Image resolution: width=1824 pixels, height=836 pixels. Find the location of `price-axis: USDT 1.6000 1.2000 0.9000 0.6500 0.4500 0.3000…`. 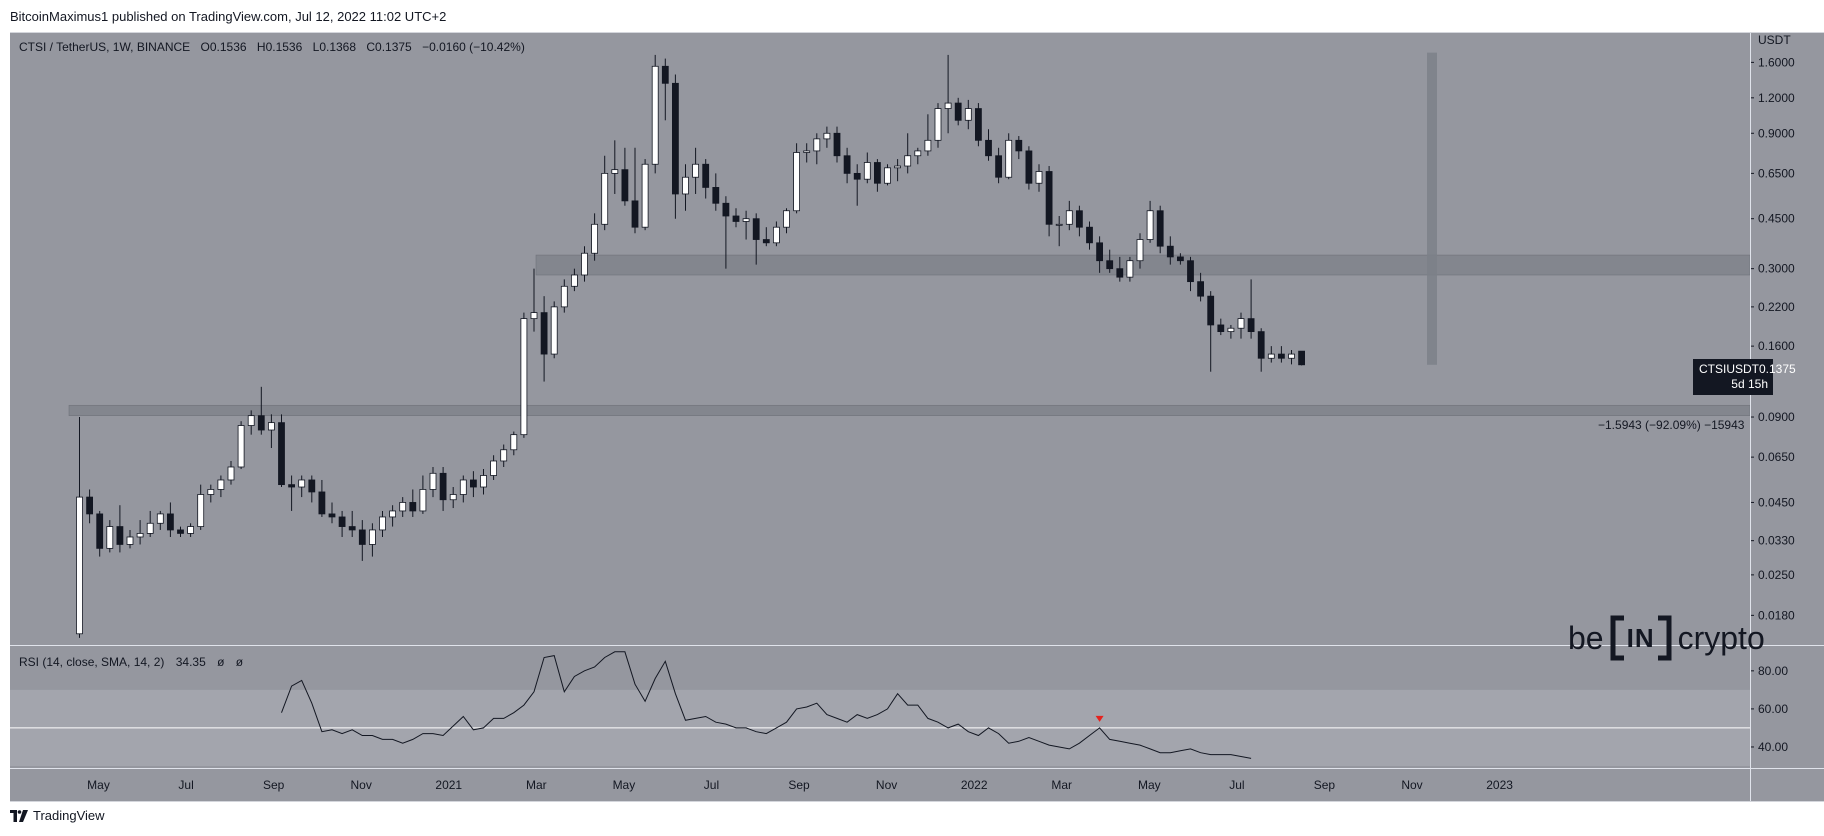

price-axis: USDT 1.6000 1.2000 0.9000 0.6500 0.4500 0.3000… is located at coordinates (1787, 339).